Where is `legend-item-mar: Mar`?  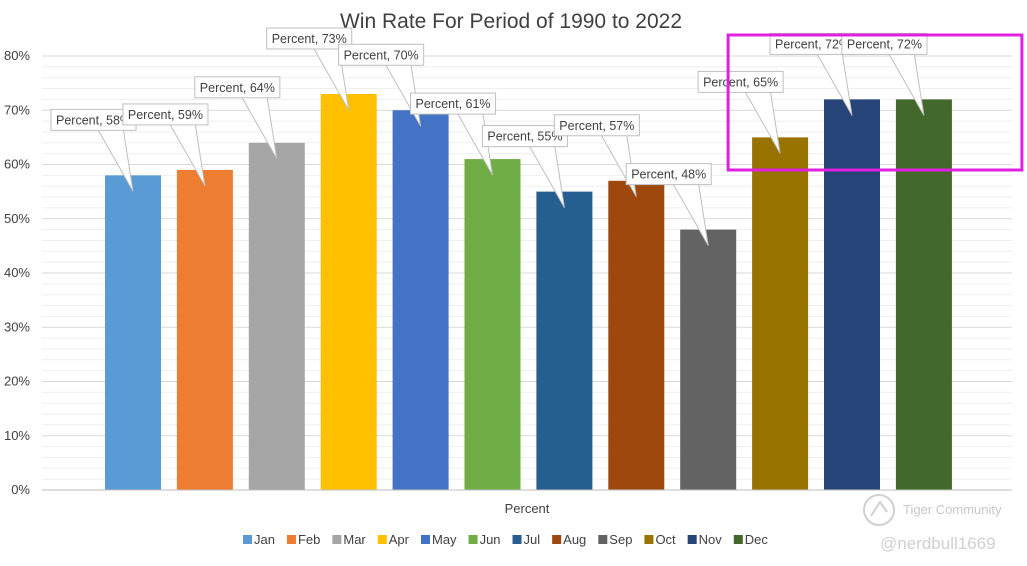 legend-item-mar: Mar is located at coordinates (349, 539).